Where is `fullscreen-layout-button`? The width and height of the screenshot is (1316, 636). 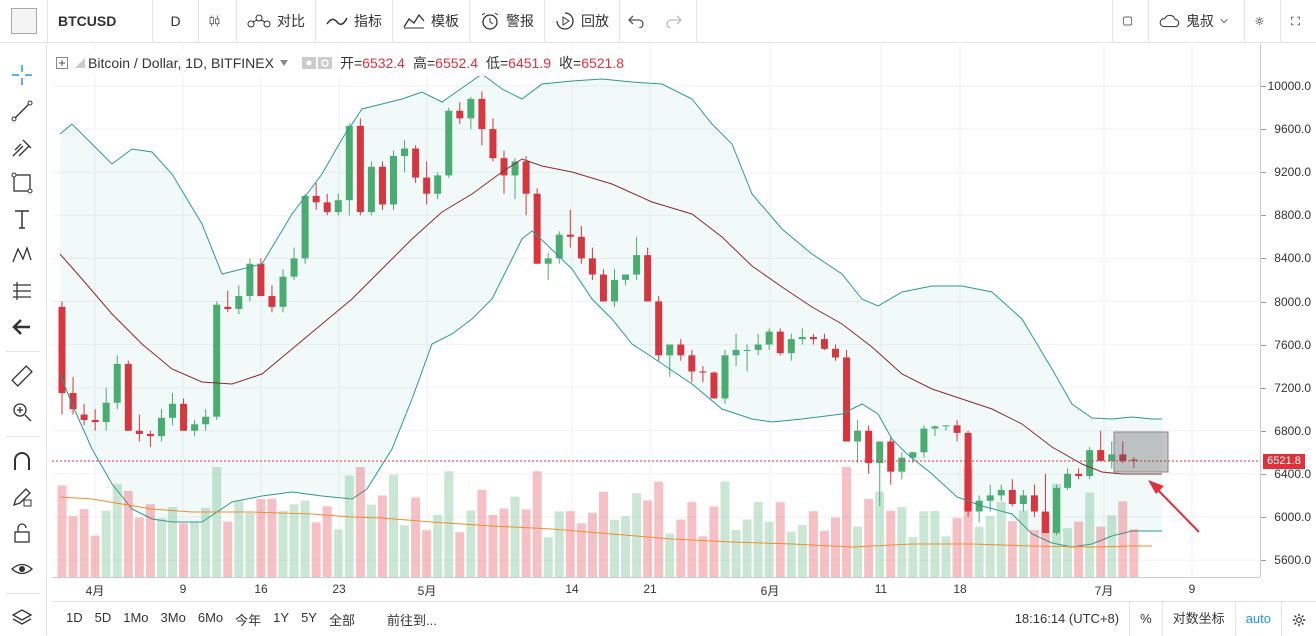 fullscreen-layout-button is located at coordinates (1130, 21).